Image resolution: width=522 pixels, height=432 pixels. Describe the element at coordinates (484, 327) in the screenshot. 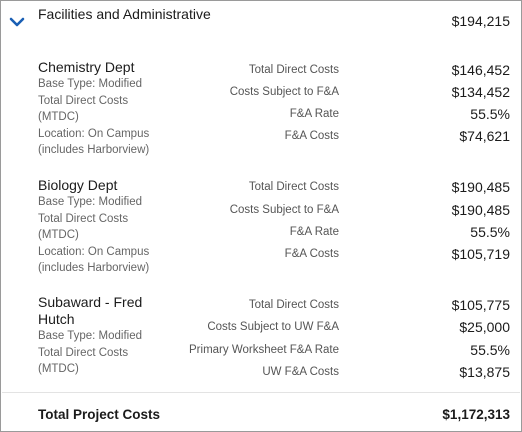

I see `row-value: $25,000` at that location.